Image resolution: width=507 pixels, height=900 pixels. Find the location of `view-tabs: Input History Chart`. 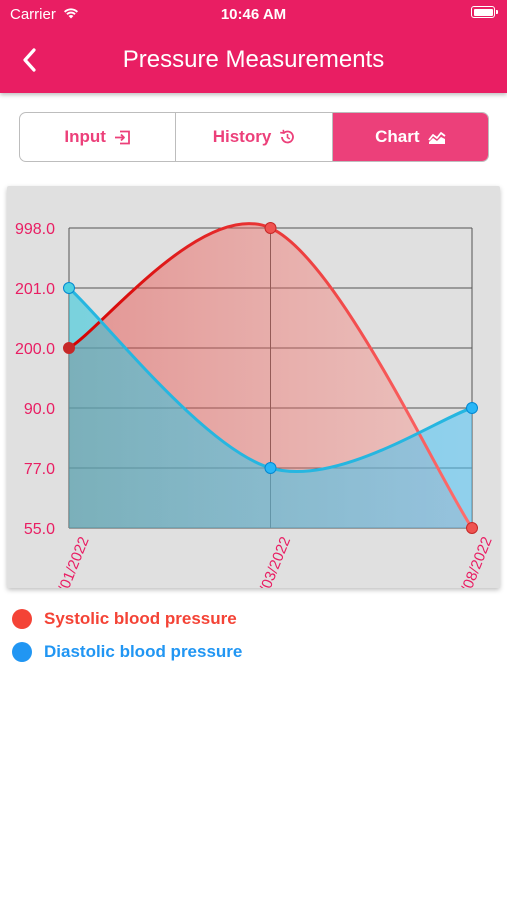

view-tabs: Input History Chart is located at coordinates (254, 137).